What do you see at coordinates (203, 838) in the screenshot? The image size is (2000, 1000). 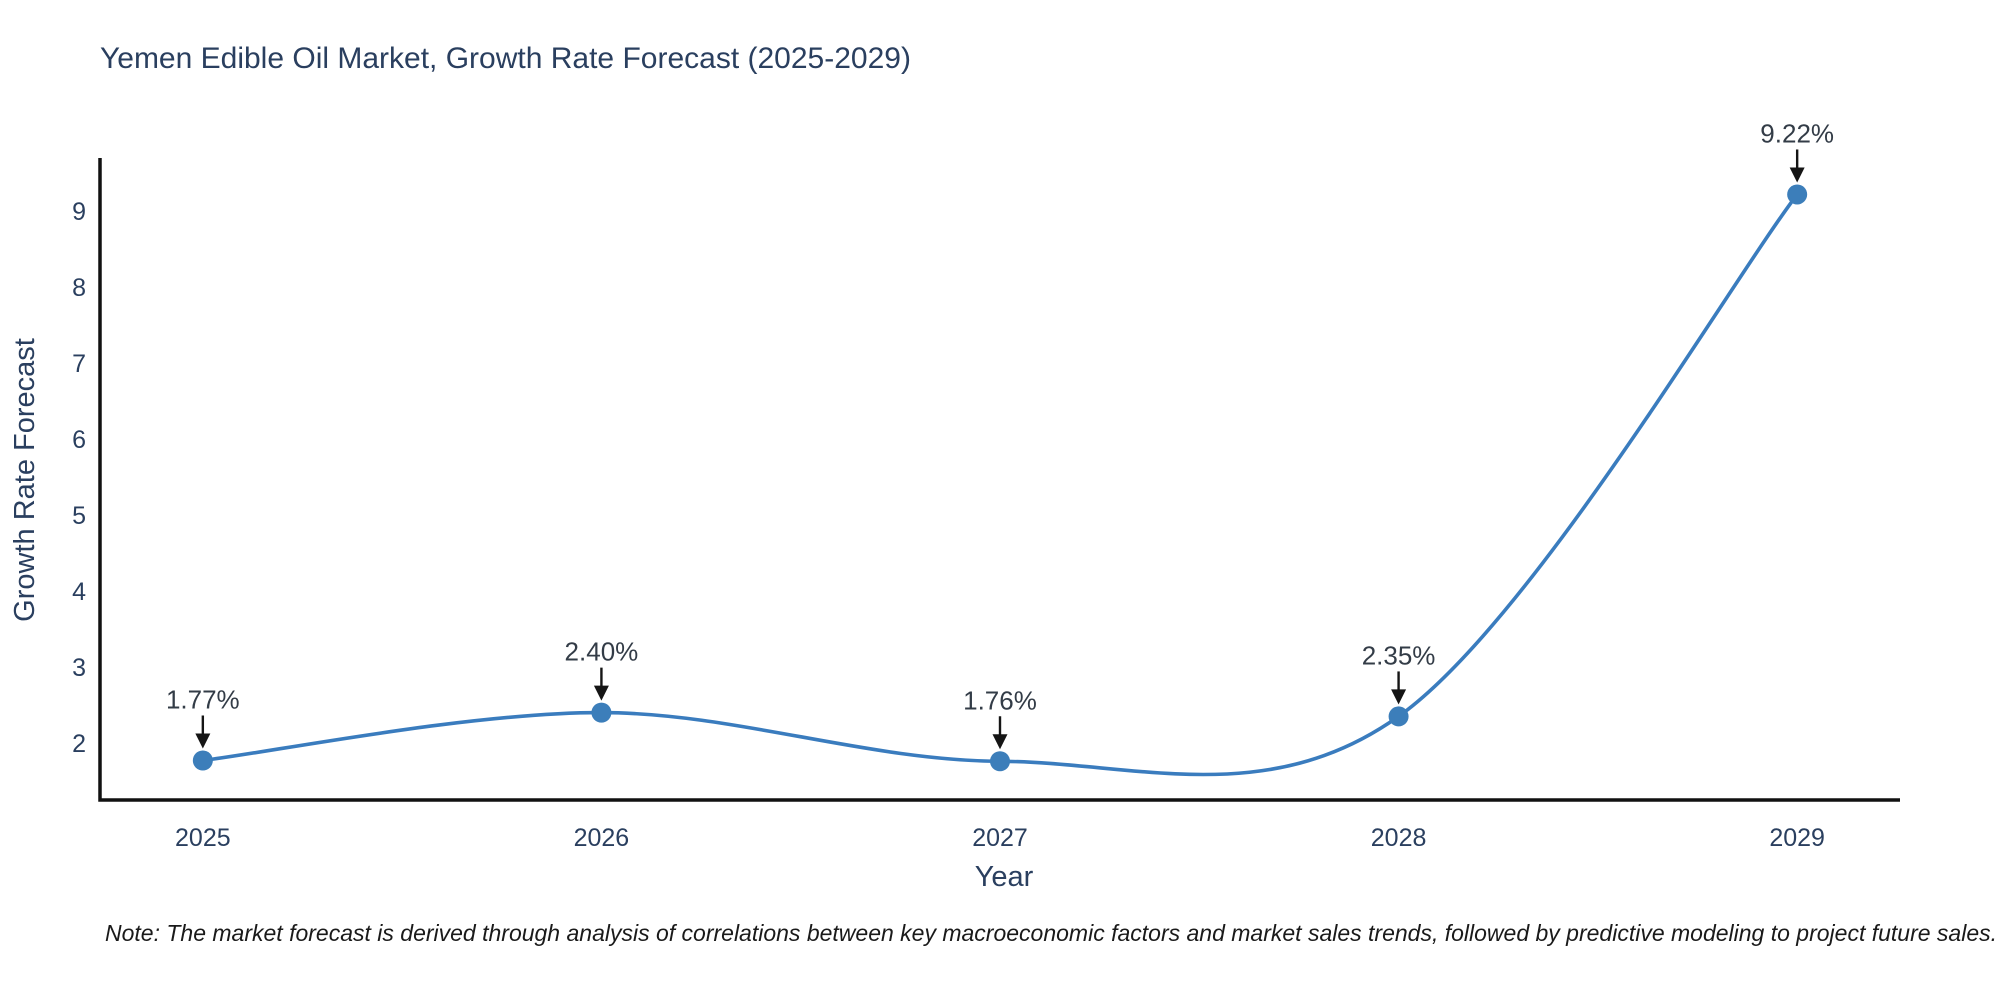 I see `x-tick-label: 2025` at bounding box center [203, 838].